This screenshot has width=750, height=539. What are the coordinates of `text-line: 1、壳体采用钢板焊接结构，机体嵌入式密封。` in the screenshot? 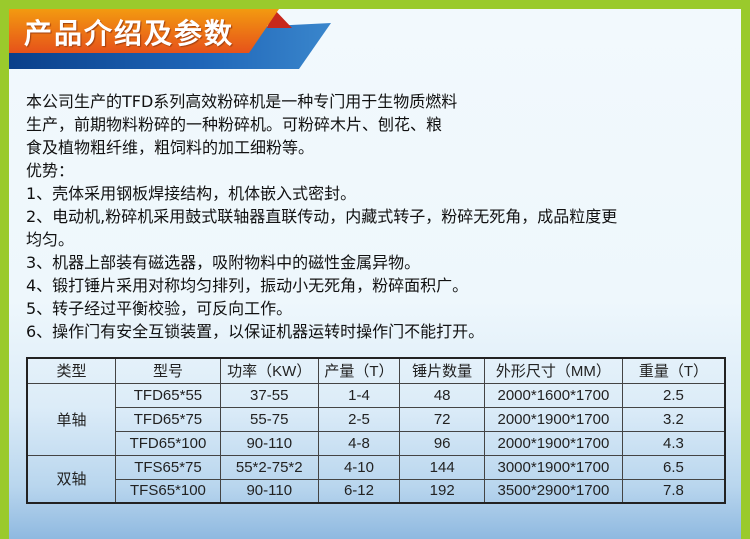 It's located at (191, 193).